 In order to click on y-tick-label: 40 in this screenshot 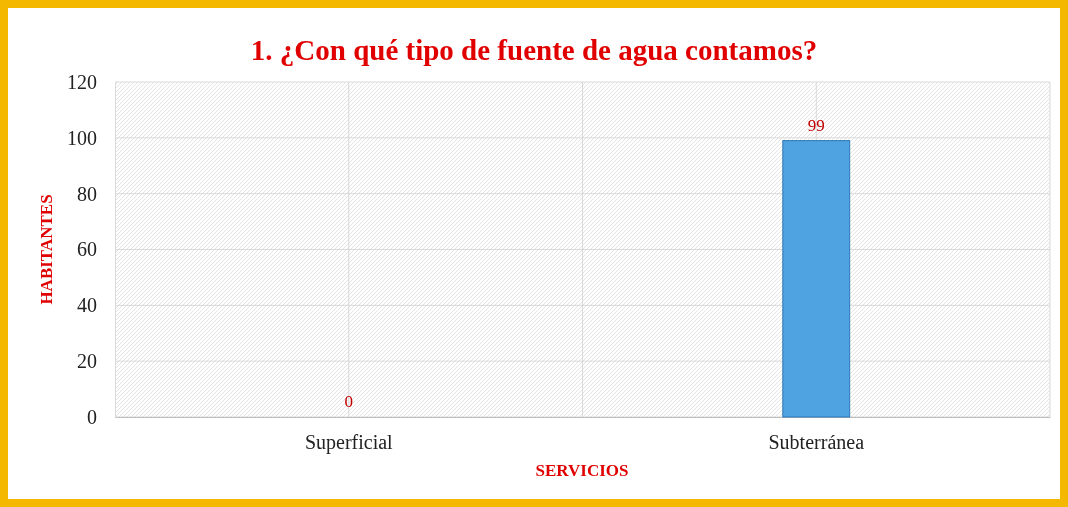, I will do `click(87, 305)`.